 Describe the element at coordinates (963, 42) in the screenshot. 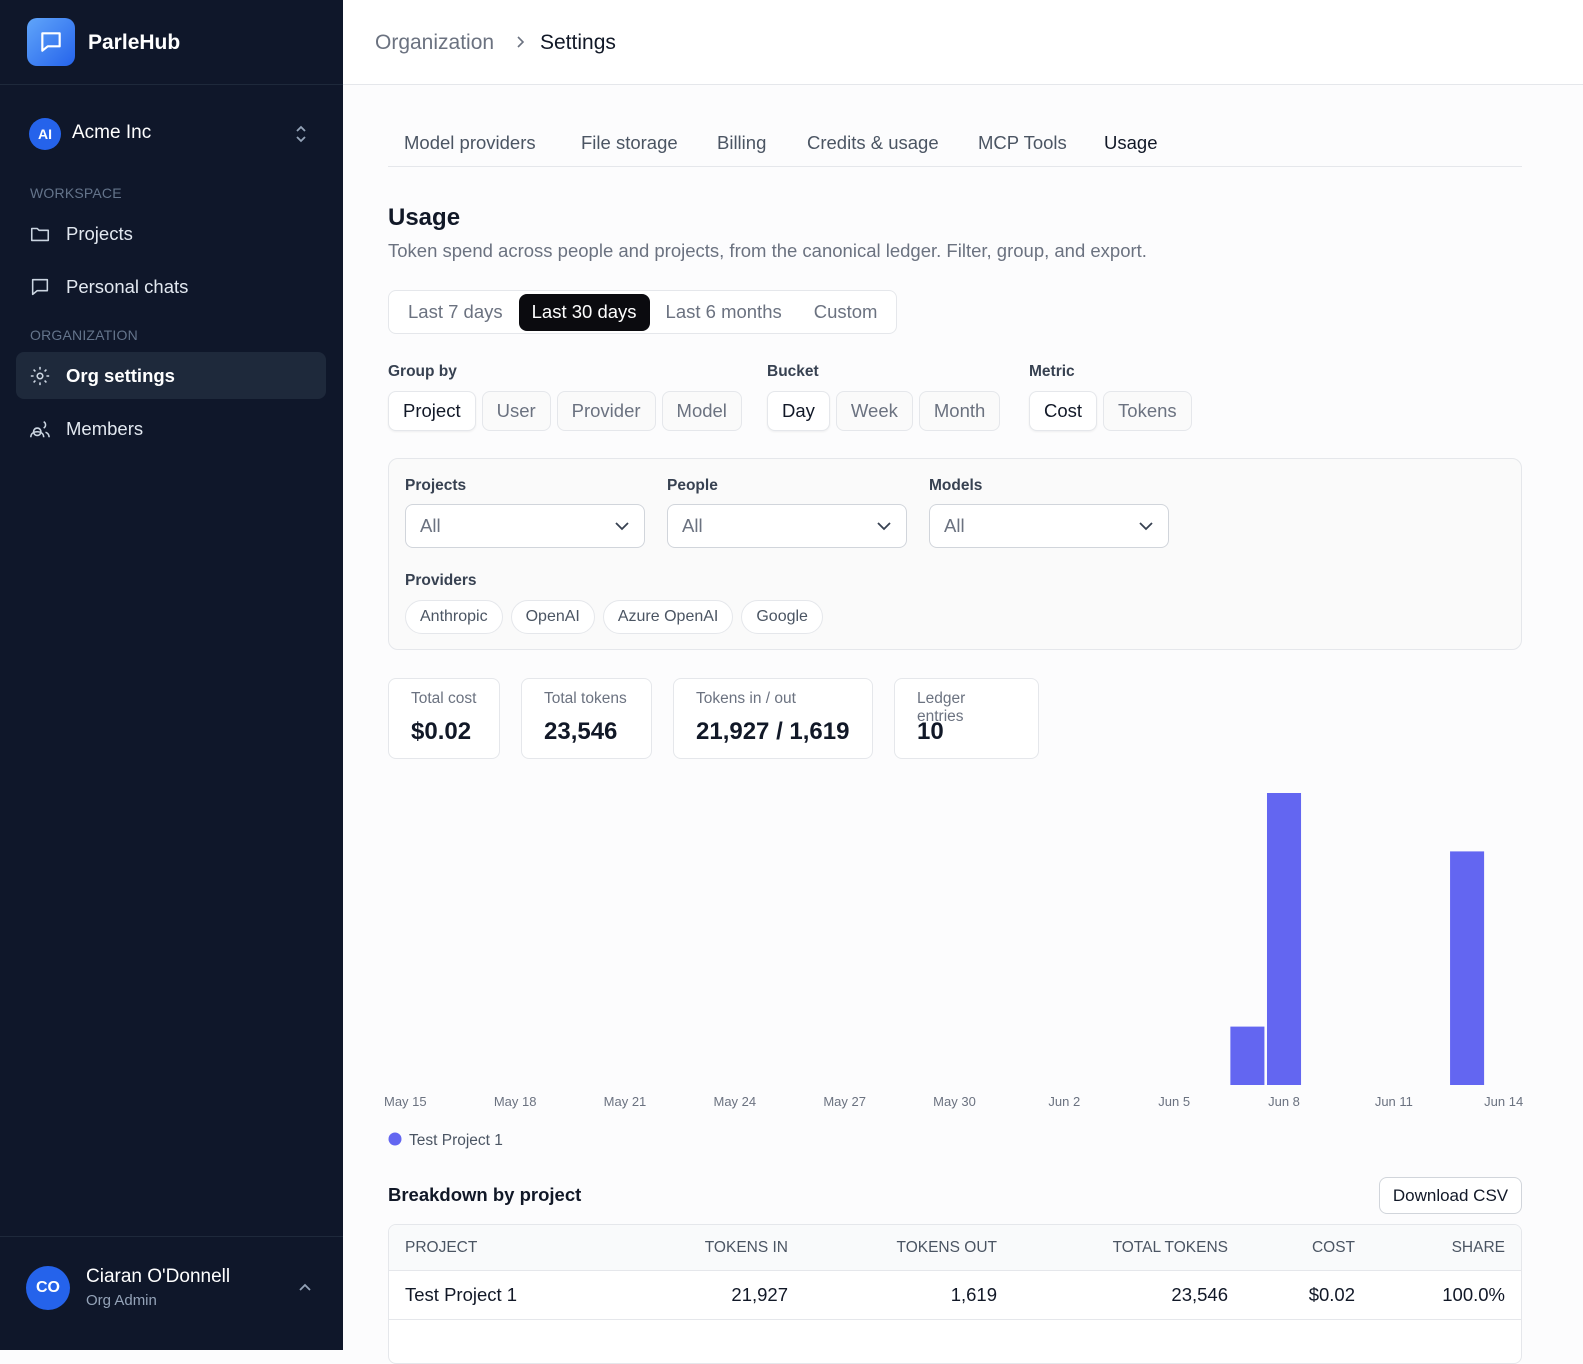

I see `header: Organization Settings` at that location.